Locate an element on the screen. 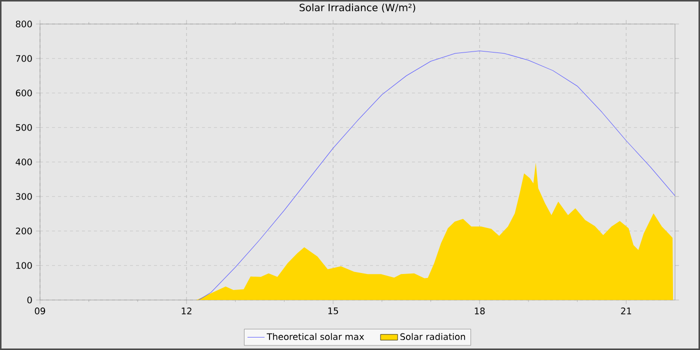  y-tick-label: 700 is located at coordinates (24, 58).